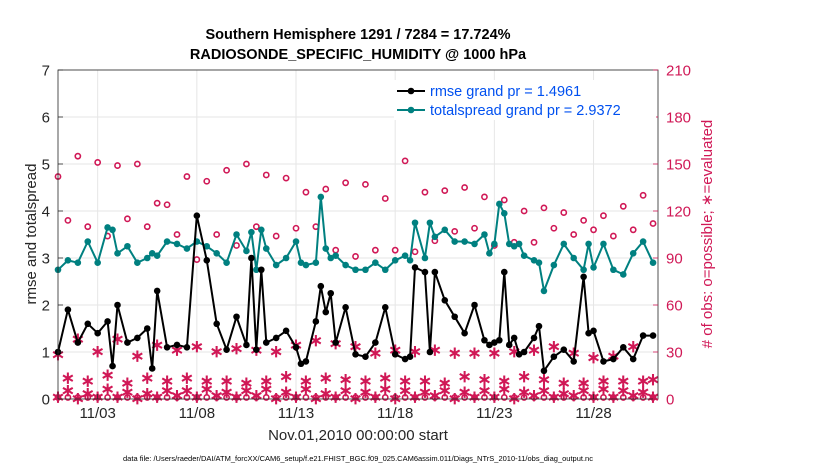  Describe the element at coordinates (672, 236) in the screenshot. I see `right-axis: 0 30 60 90 120 150 180 210` at that location.